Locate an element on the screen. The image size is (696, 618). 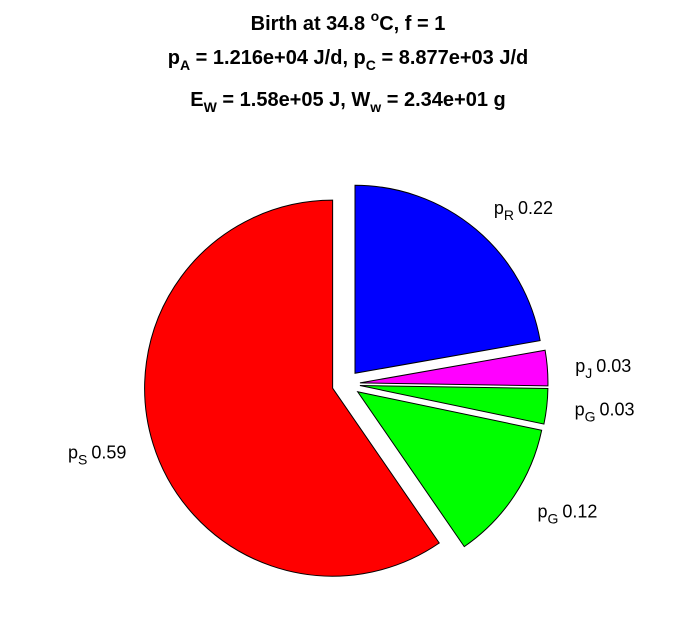
title-line-1: Birth at 34.8 oC, f = 1 is located at coordinates (348, 21).